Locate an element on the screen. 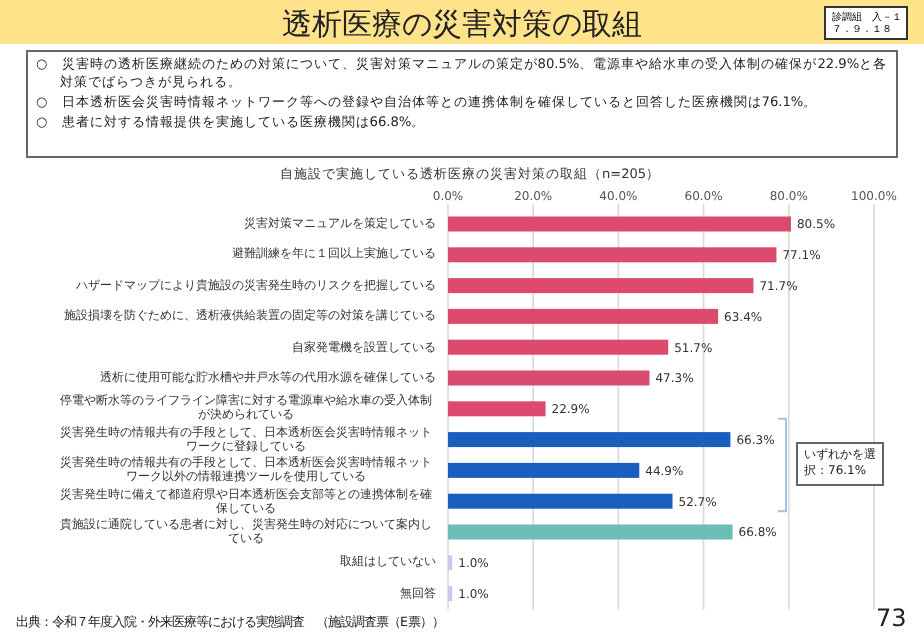 This screenshot has height=640, width=924. text: 73 is located at coordinates (891, 618).